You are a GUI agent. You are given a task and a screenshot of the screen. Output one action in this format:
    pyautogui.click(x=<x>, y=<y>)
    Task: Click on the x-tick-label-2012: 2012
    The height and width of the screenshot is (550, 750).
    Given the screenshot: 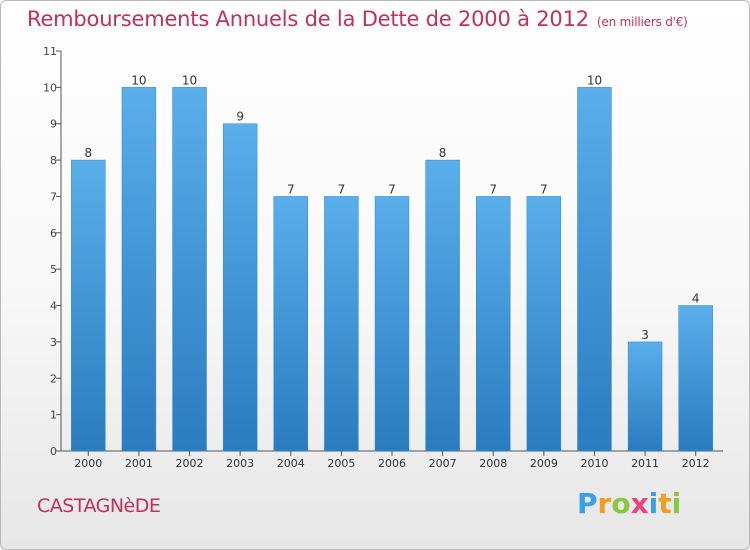 What is the action you would take?
    pyautogui.click(x=696, y=463)
    